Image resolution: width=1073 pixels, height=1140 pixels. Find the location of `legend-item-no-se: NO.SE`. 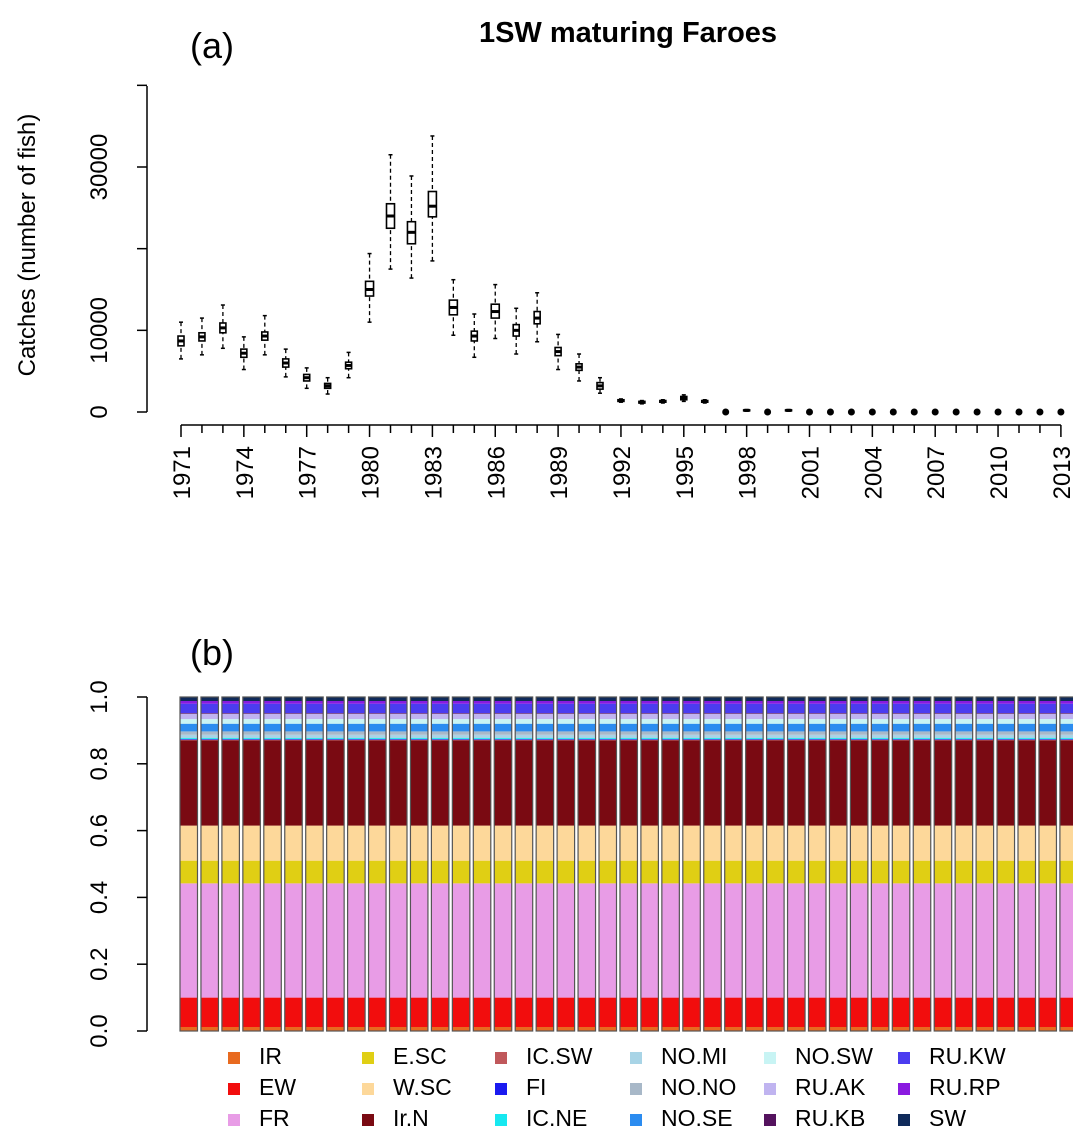

legend-item-no-se: NO.SE is located at coordinates (681, 1118).